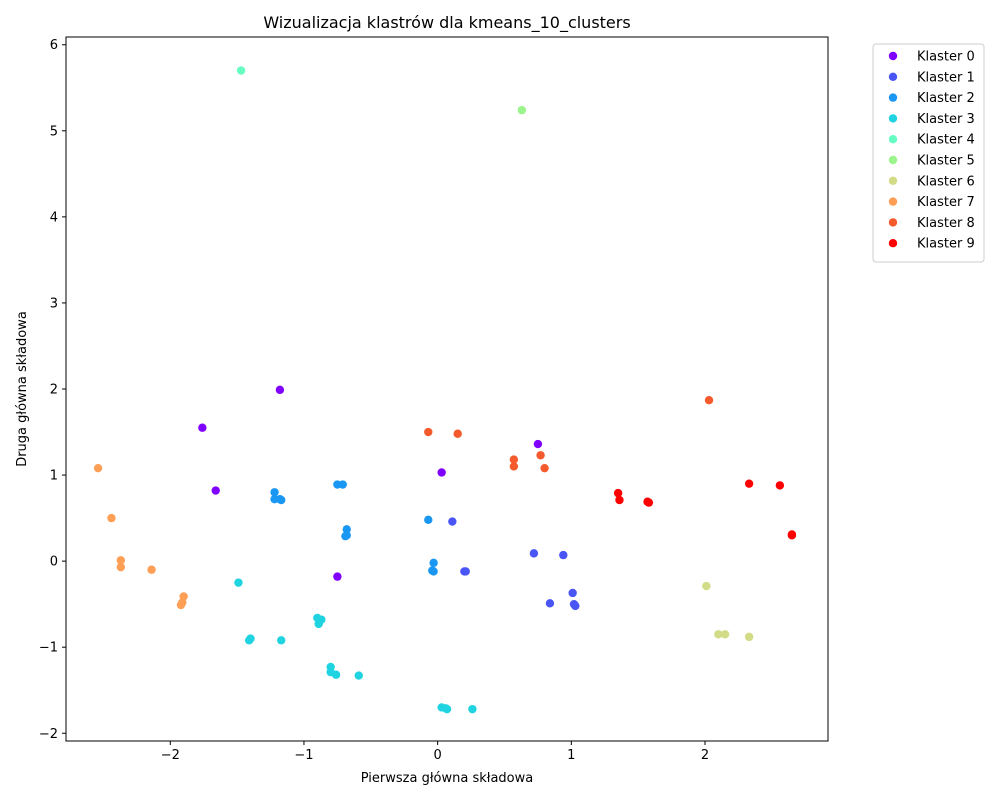  I want to click on y-tick-label: 4, so click(54, 217).